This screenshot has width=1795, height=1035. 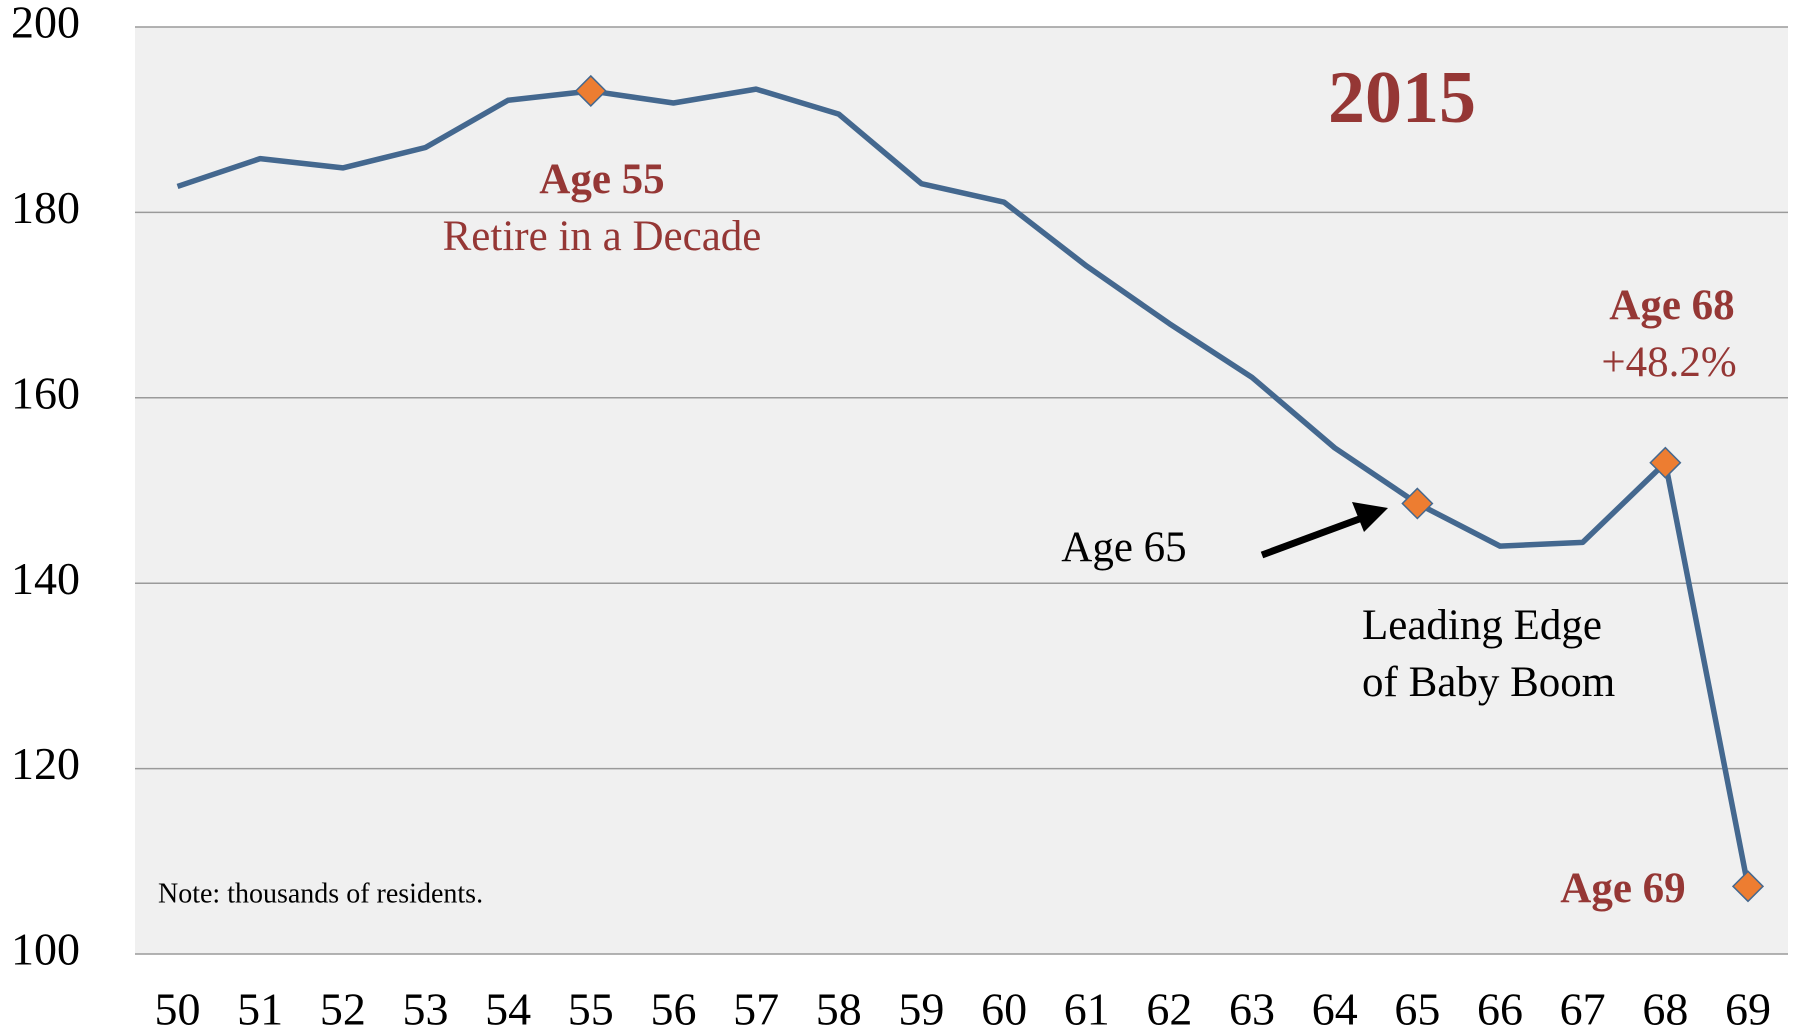 I want to click on y-tick-label: 120, so click(x=45, y=763).